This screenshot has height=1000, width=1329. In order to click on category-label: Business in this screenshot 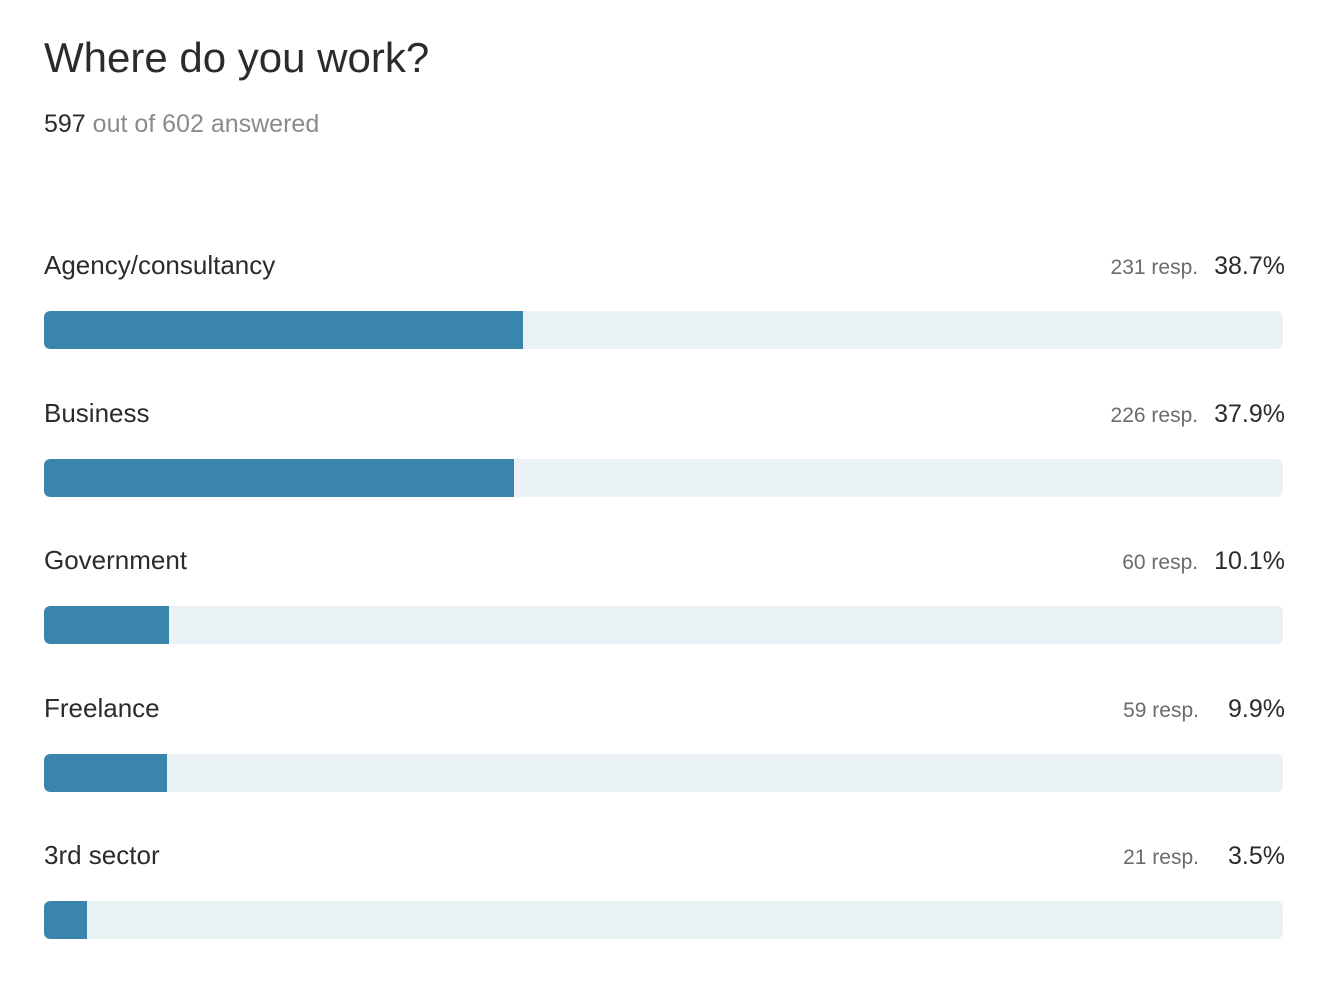, I will do `click(97, 412)`.